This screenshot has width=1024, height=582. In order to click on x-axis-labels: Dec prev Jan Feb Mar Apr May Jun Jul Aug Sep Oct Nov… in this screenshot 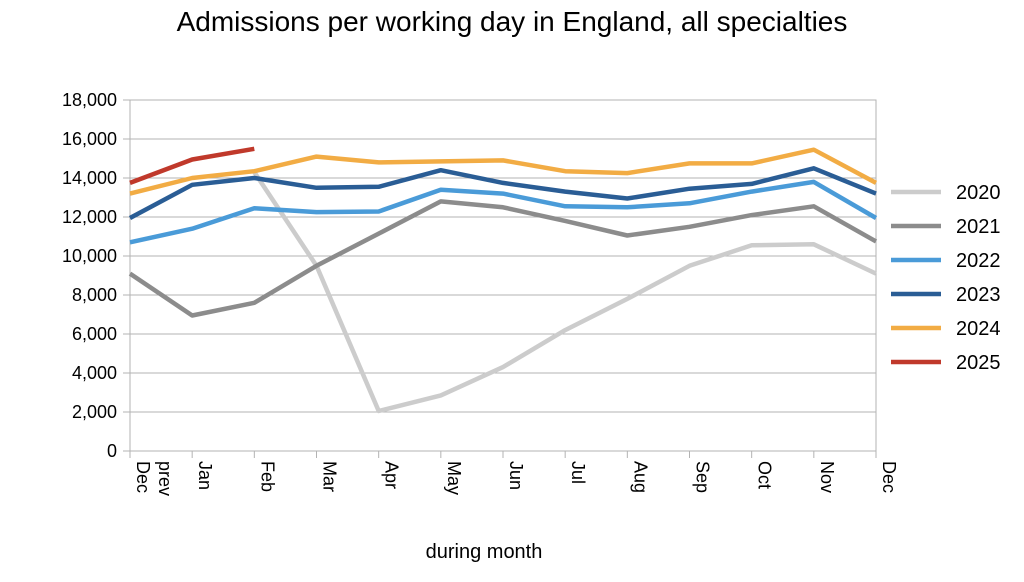, I will do `click(516, 478)`.